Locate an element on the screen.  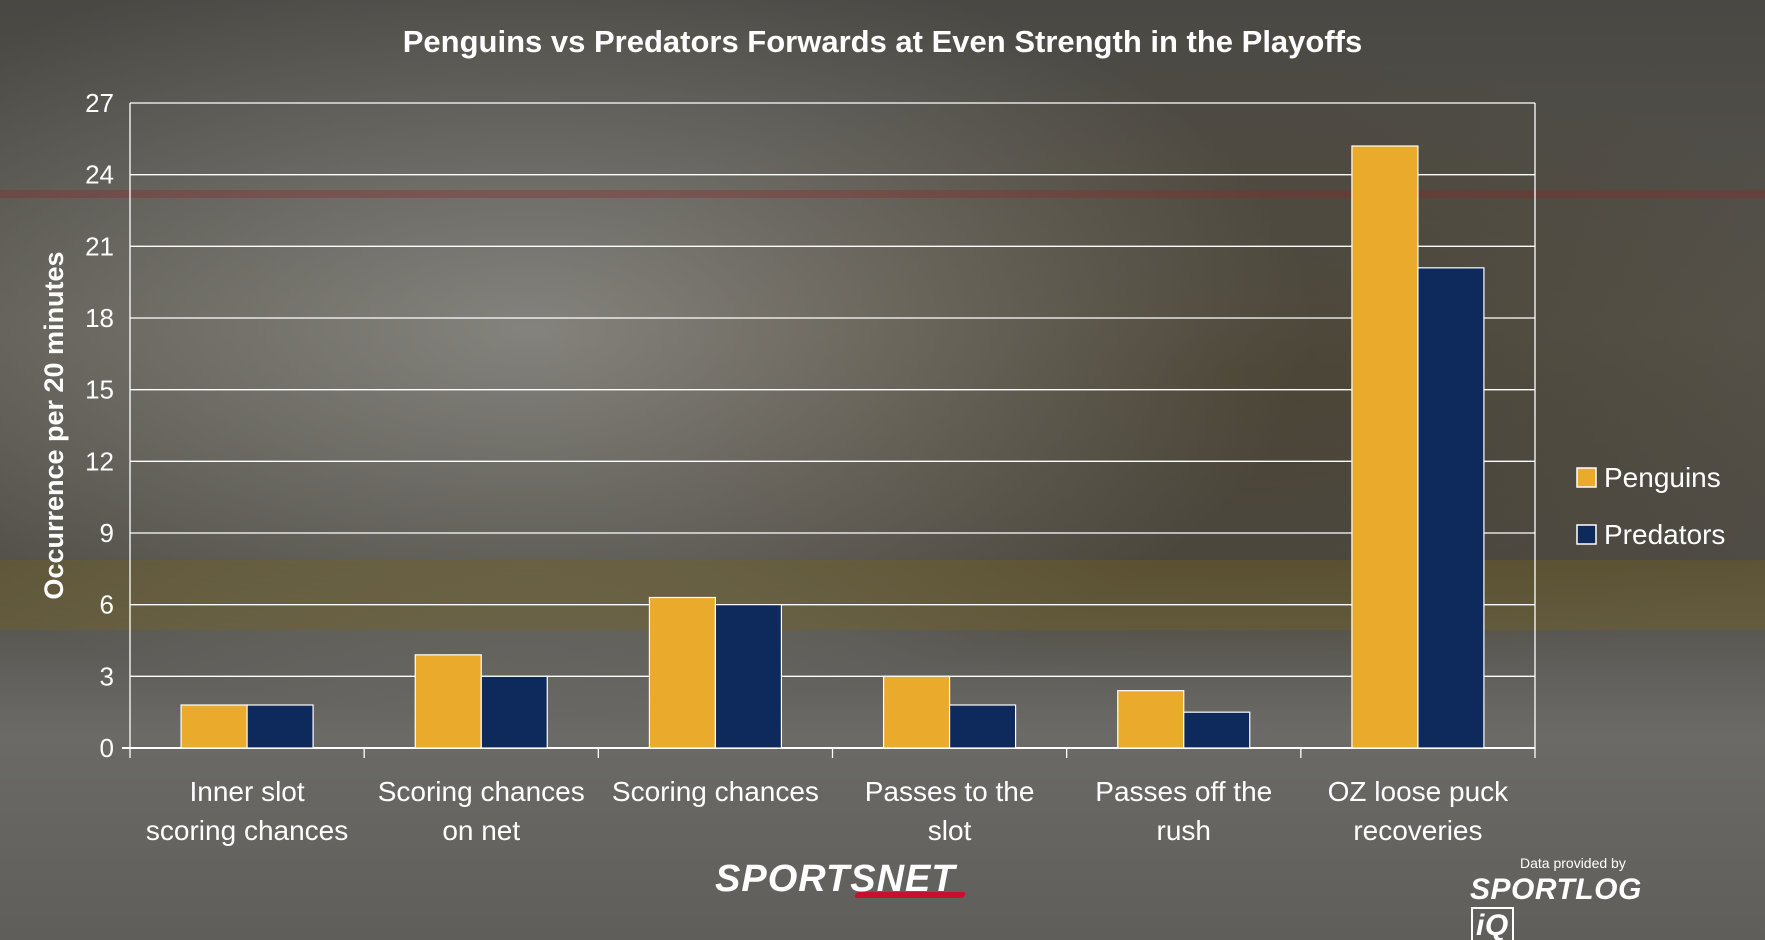
x-category-label: Passes off the is located at coordinates (1183, 791).